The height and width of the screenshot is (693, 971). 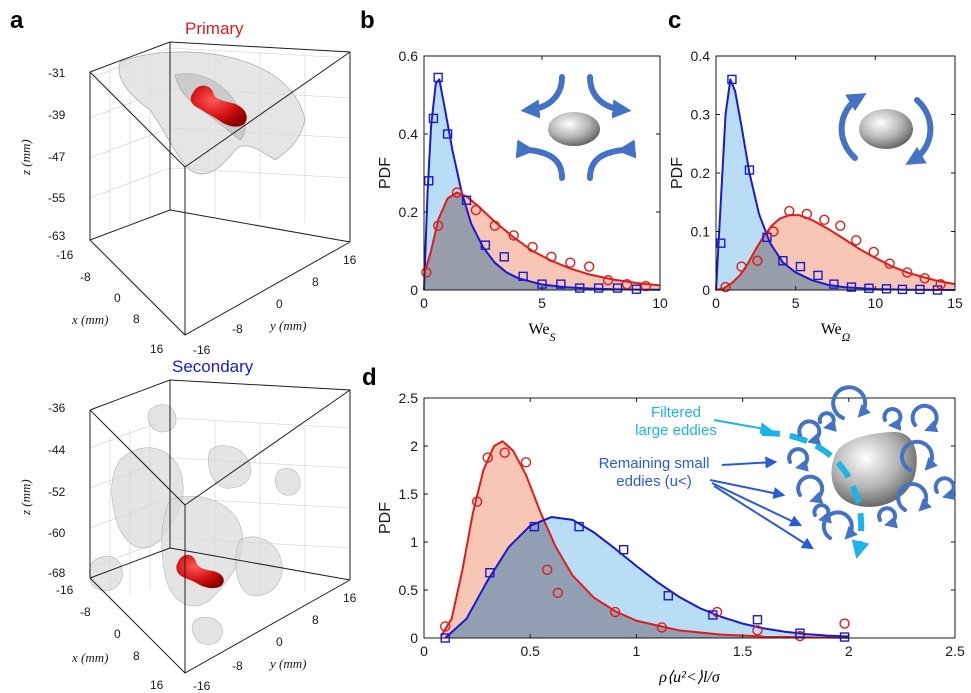 What do you see at coordinates (89, 319) in the screenshot?
I see `top-x-label: x (mm)` at bounding box center [89, 319].